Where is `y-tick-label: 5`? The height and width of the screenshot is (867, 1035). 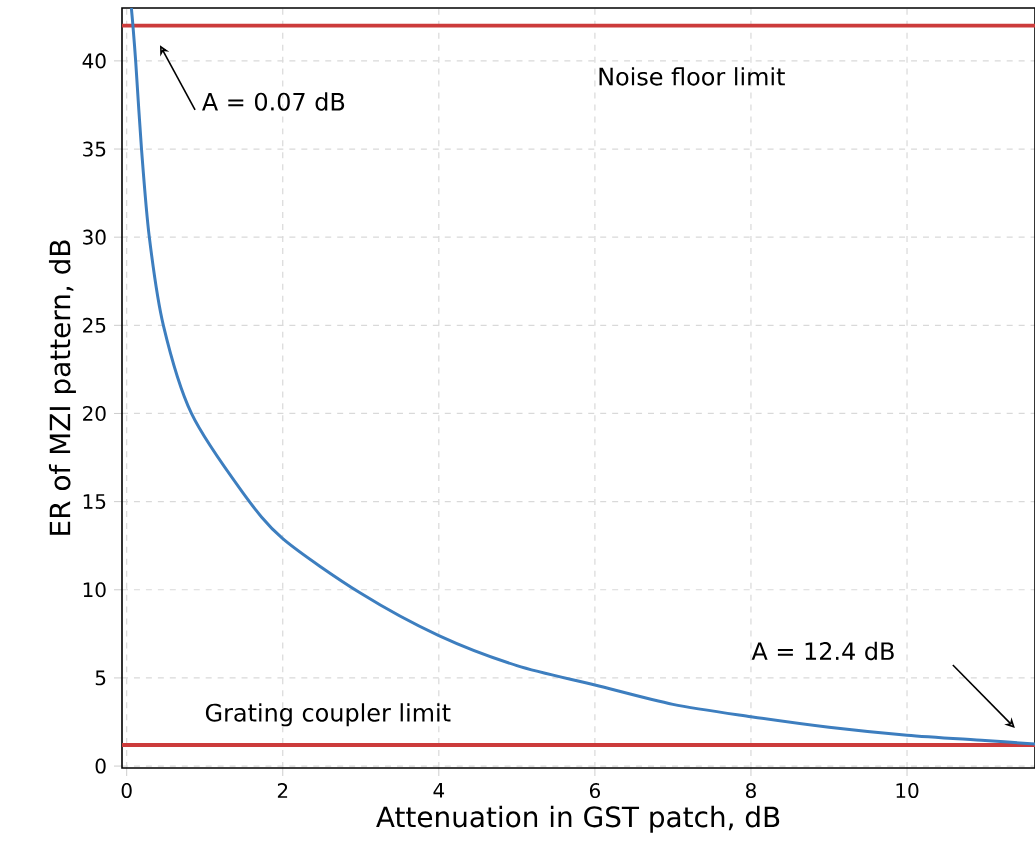 y-tick-label: 5 is located at coordinates (100, 678).